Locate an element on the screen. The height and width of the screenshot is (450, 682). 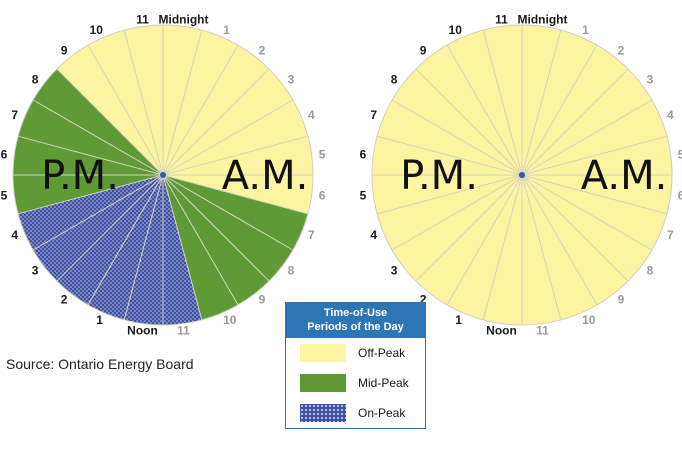
legend-label-on-peak: On-Peak is located at coordinates (382, 413).